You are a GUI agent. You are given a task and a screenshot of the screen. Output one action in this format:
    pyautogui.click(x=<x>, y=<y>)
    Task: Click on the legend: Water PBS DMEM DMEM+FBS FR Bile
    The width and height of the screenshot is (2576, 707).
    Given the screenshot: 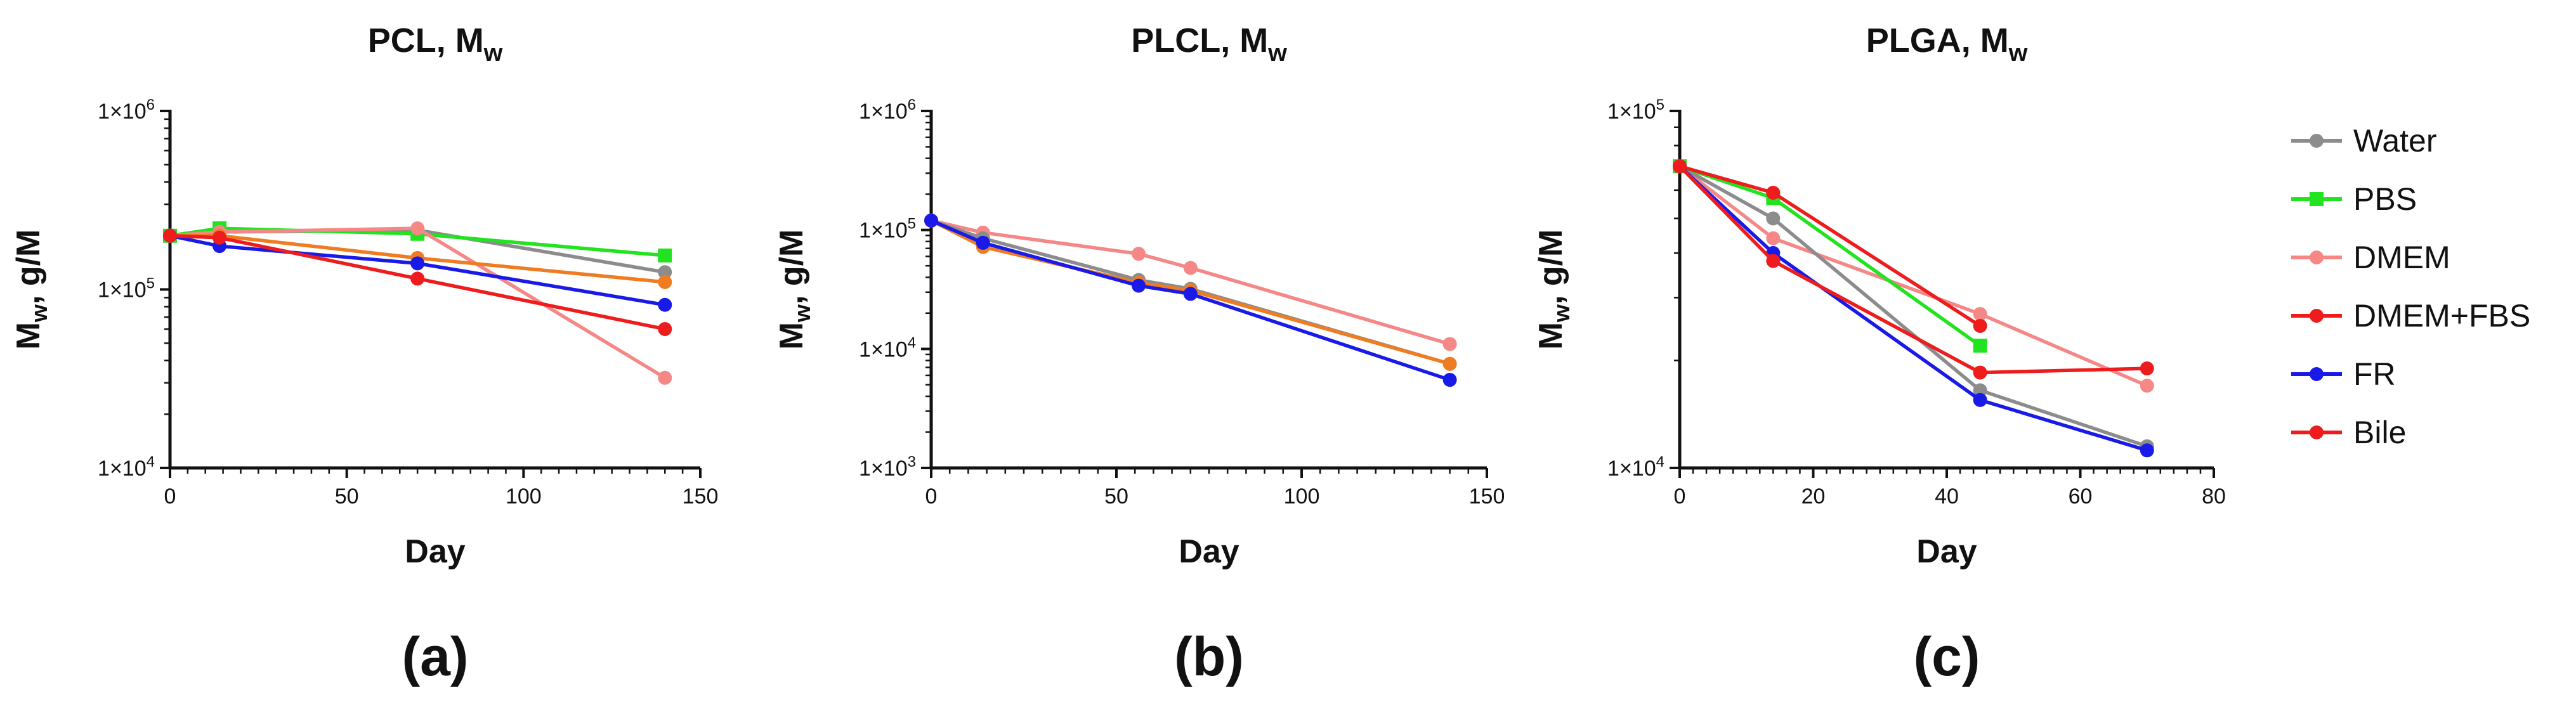 What is the action you would take?
    pyautogui.click(x=2411, y=286)
    